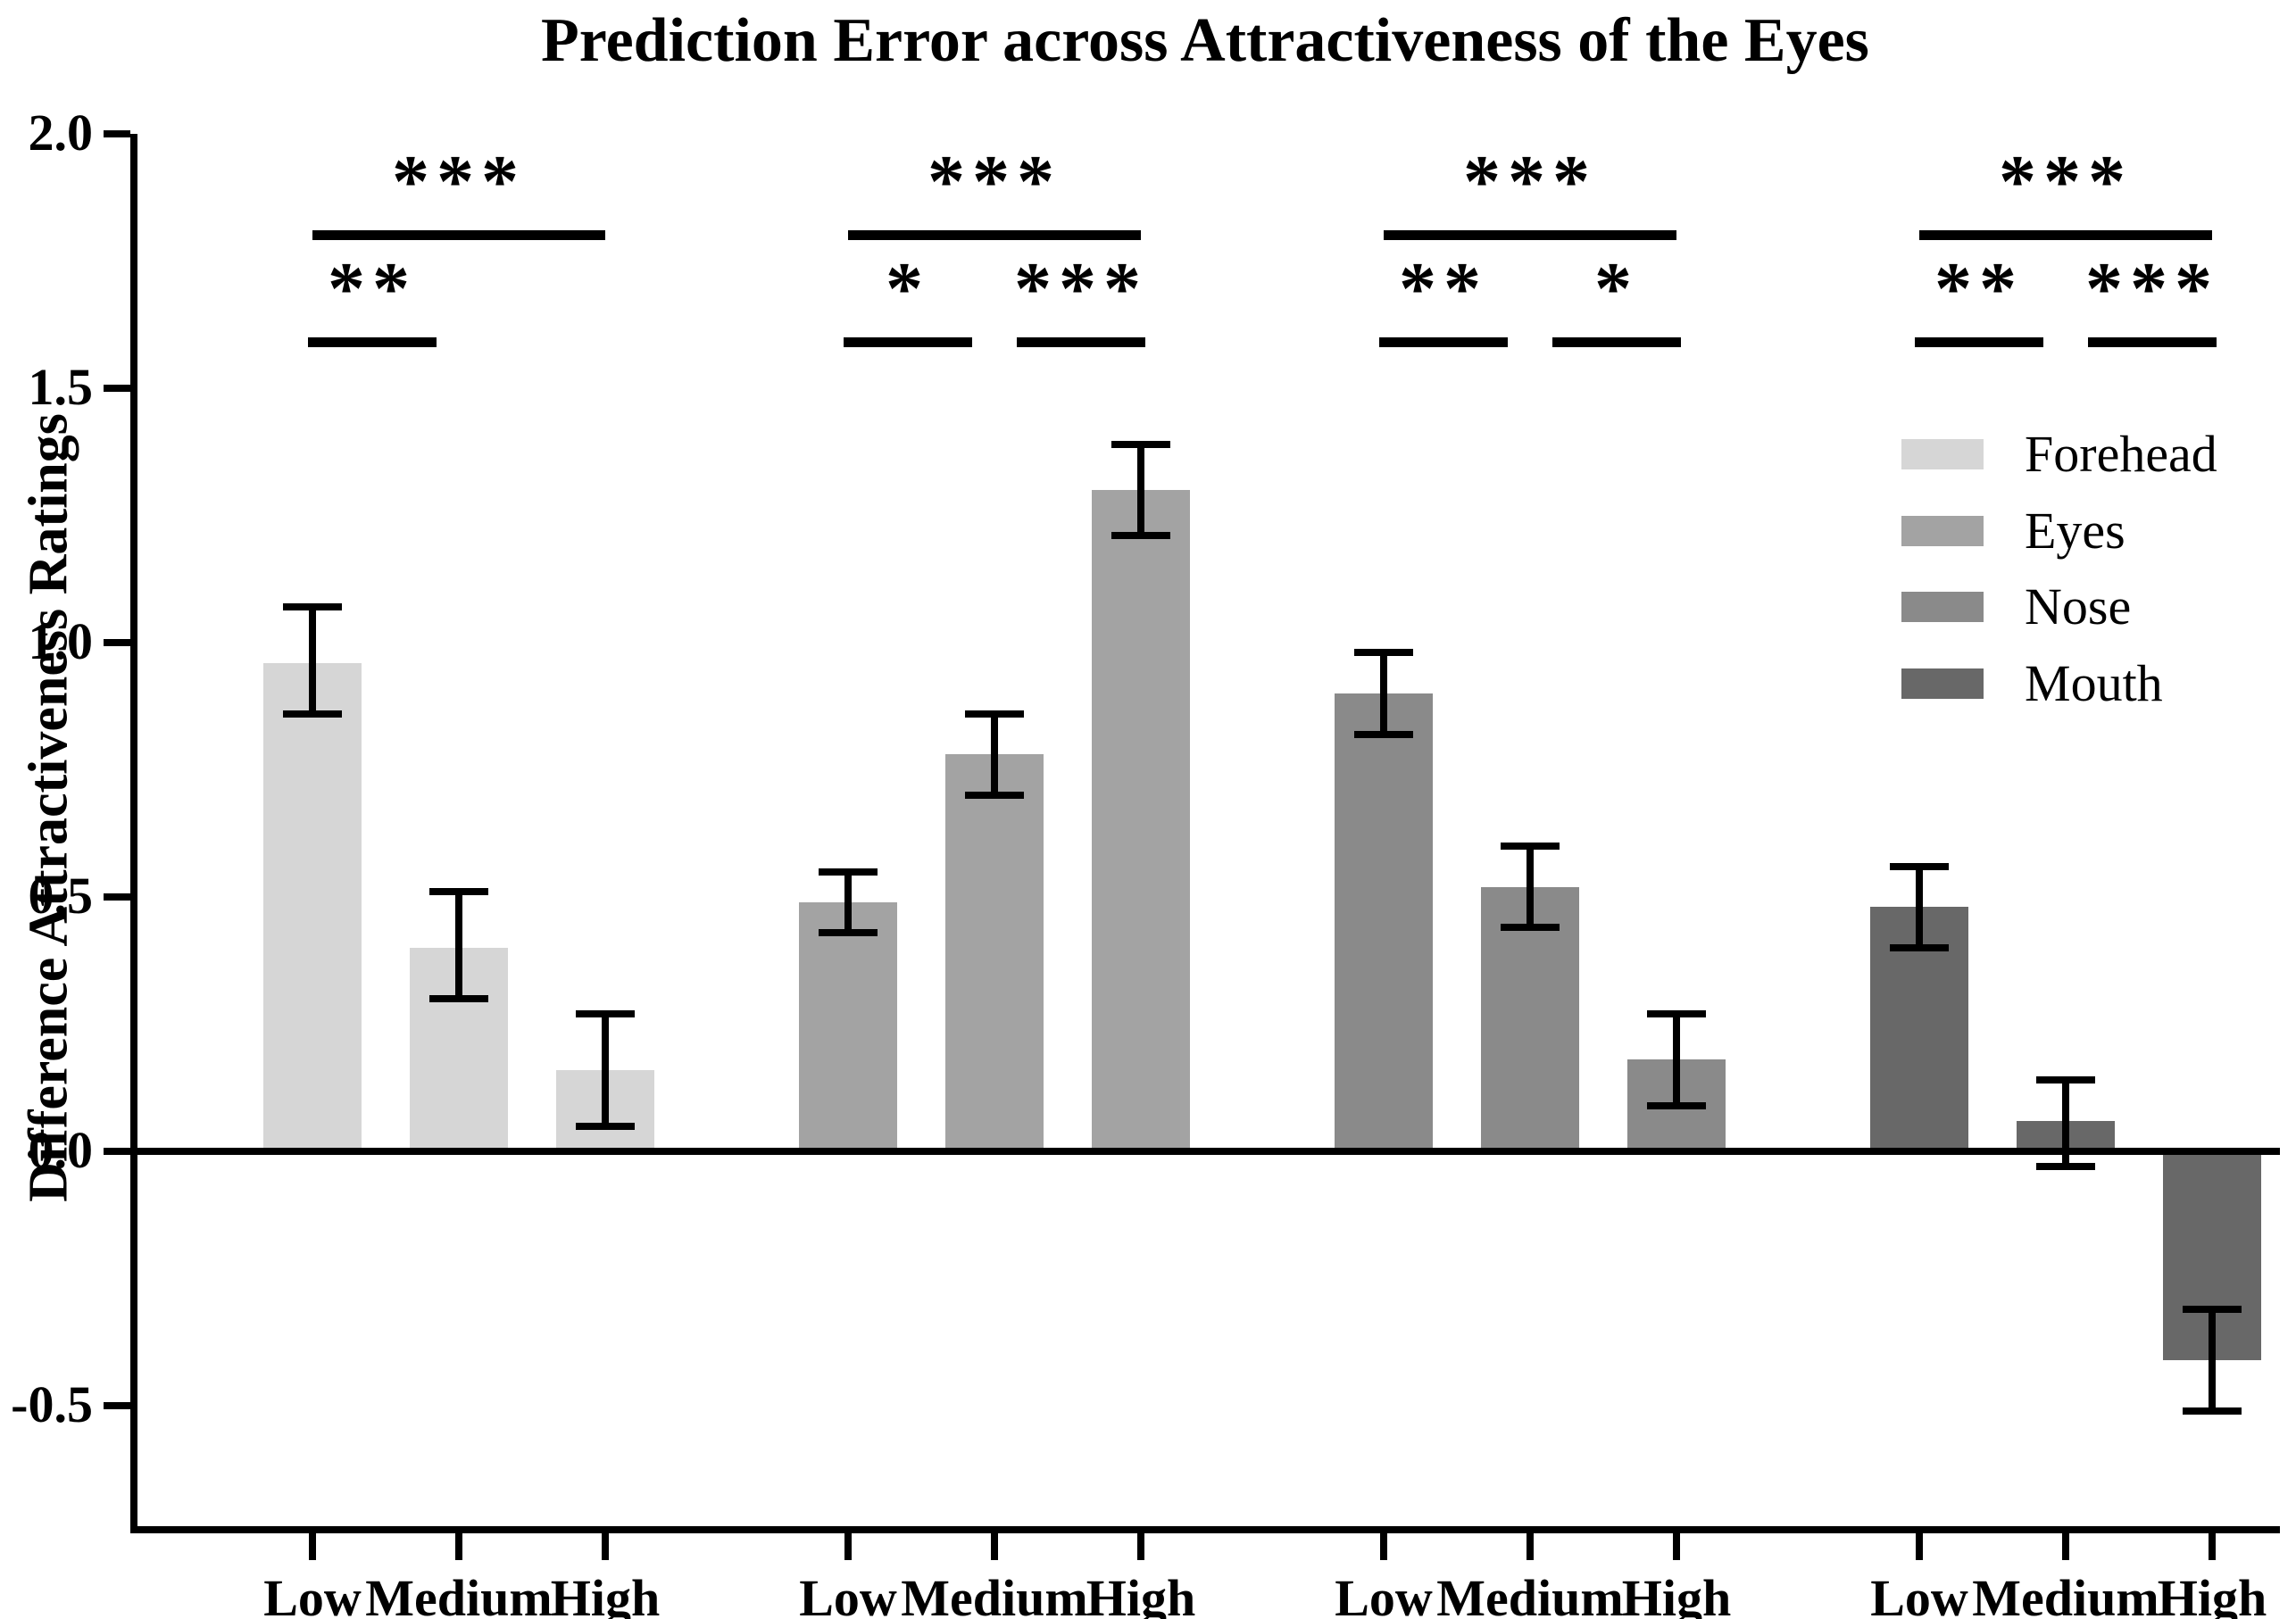 This screenshot has width=2296, height=1619. Describe the element at coordinates (1383, 653) in the screenshot. I see `error-bar-cap-top-nose-low` at that location.